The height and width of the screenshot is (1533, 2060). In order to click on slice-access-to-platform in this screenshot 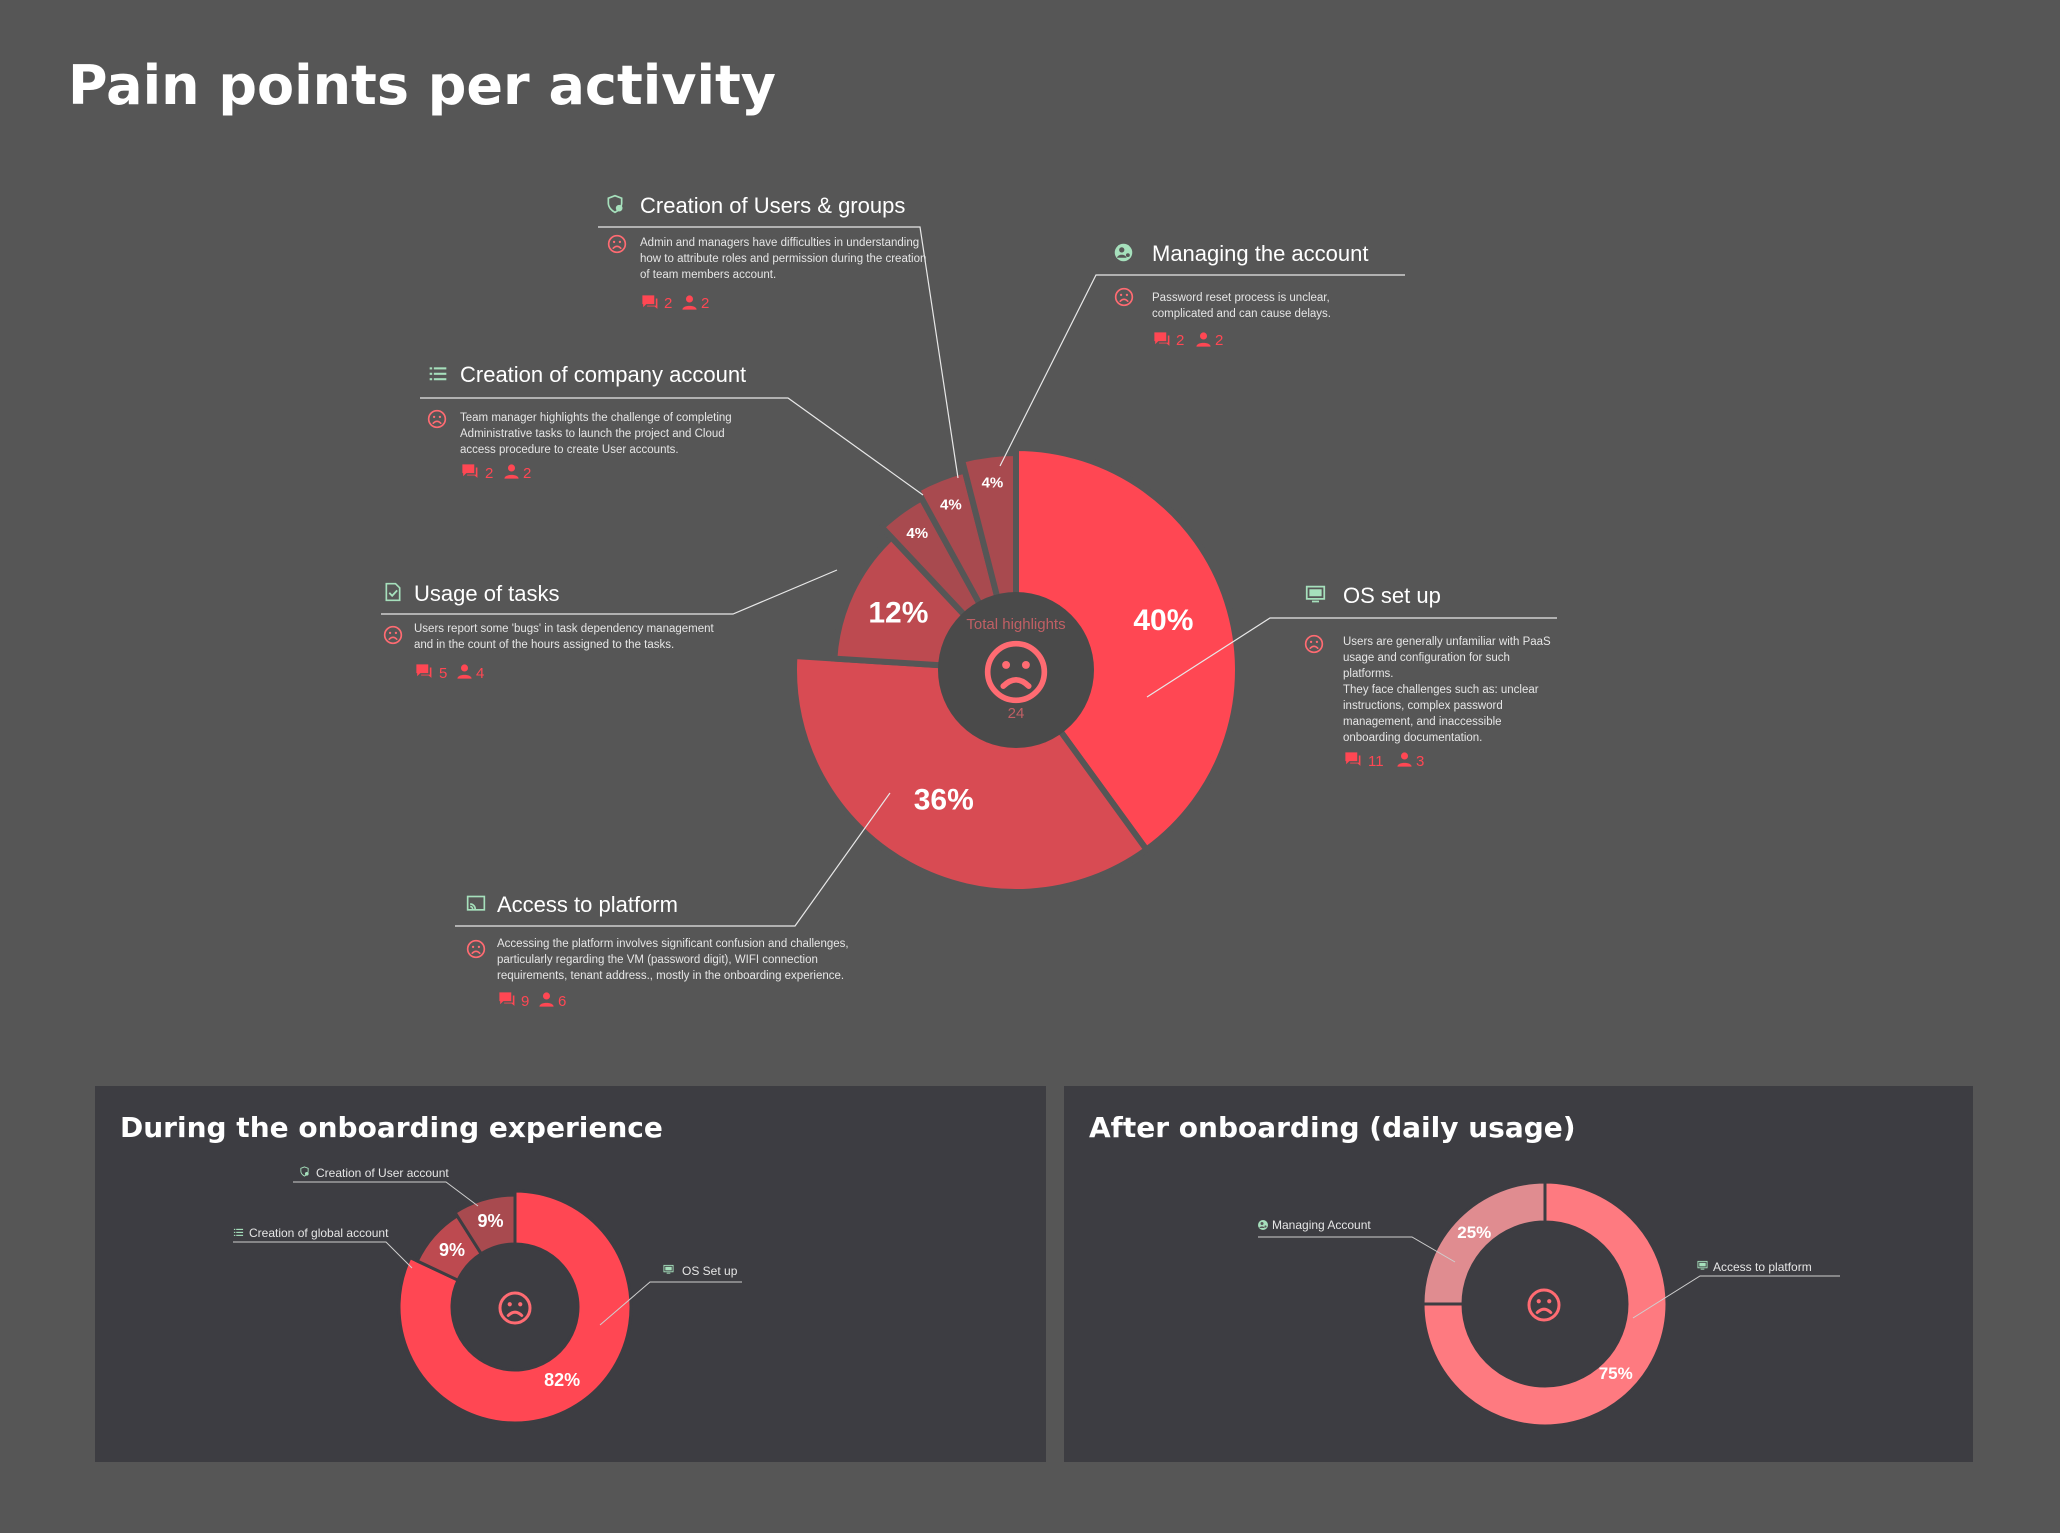, I will do `click(1545, 1304)`.